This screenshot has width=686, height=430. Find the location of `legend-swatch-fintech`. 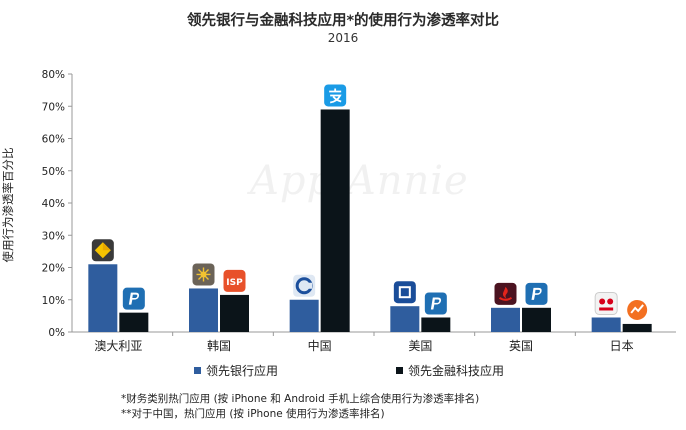

legend-swatch-fintech is located at coordinates (399, 370).